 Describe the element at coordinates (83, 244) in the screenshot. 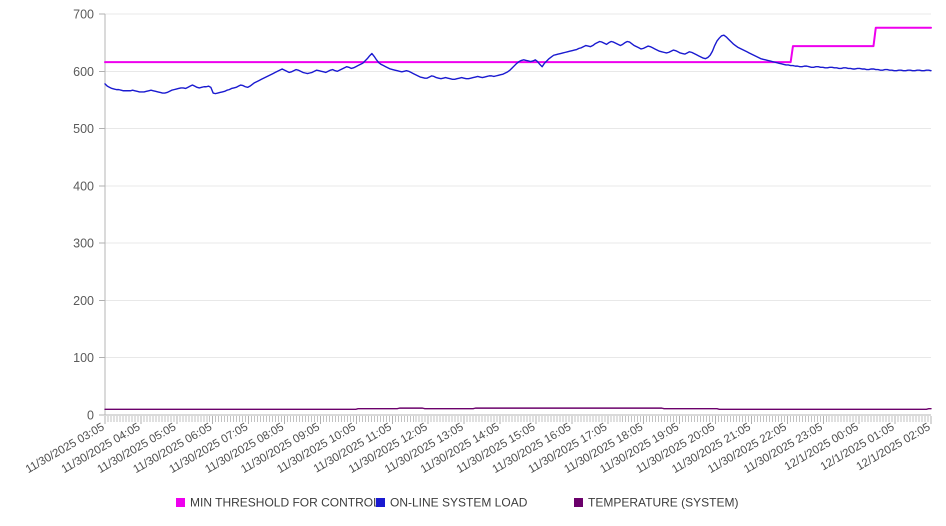

I see `y-tick-label: 300` at that location.